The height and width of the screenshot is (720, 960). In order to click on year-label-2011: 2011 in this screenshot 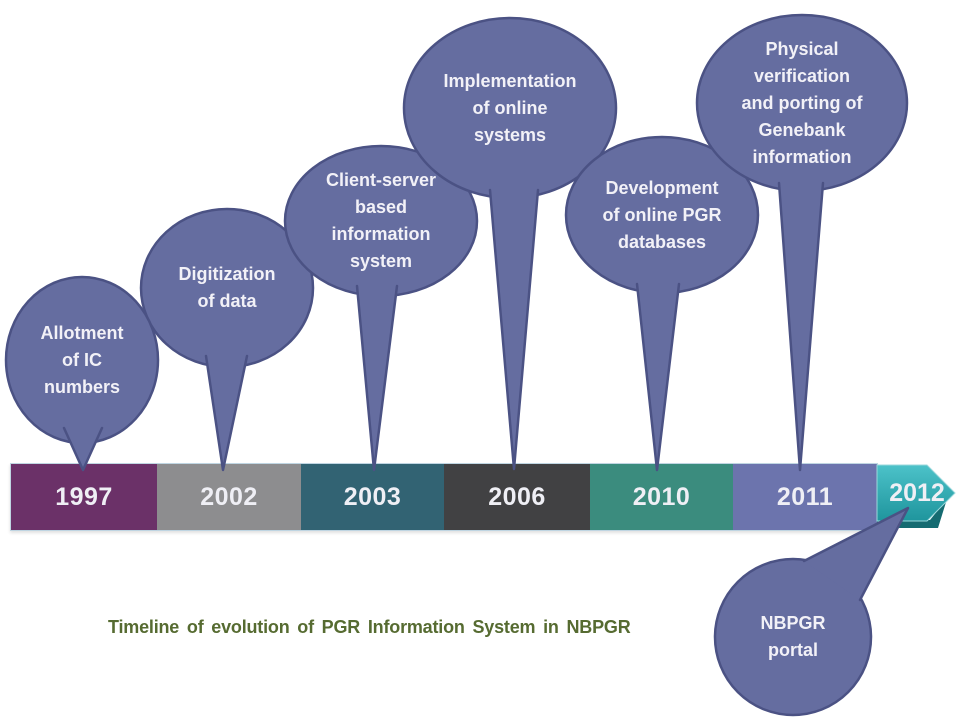, I will do `click(805, 496)`.